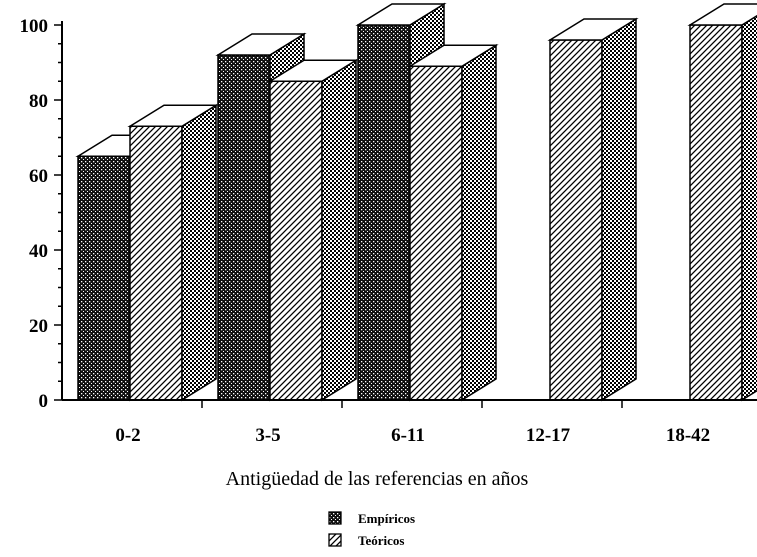  I want to click on legend-item-empíricos: Empíricos, so click(371, 518).